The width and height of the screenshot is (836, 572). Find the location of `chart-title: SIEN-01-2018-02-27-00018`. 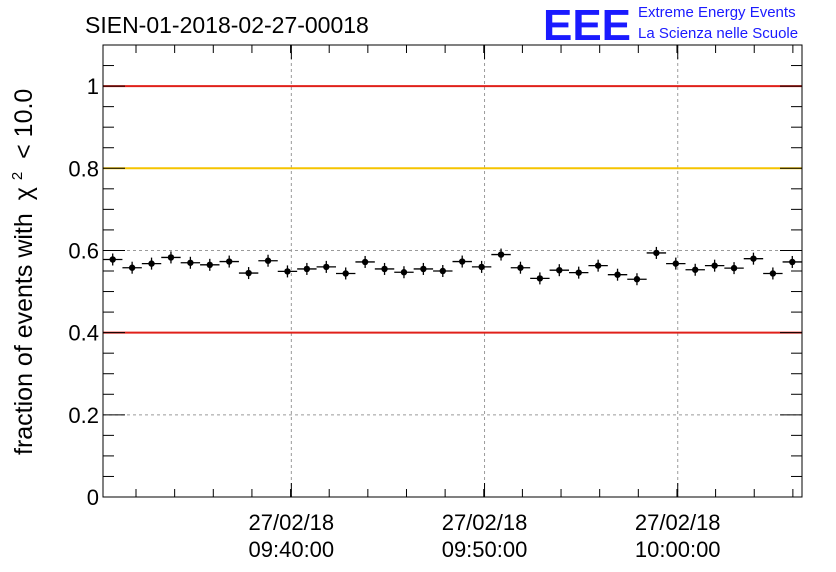

chart-title: SIEN-01-2018-02-27-00018 is located at coordinates (227, 25).